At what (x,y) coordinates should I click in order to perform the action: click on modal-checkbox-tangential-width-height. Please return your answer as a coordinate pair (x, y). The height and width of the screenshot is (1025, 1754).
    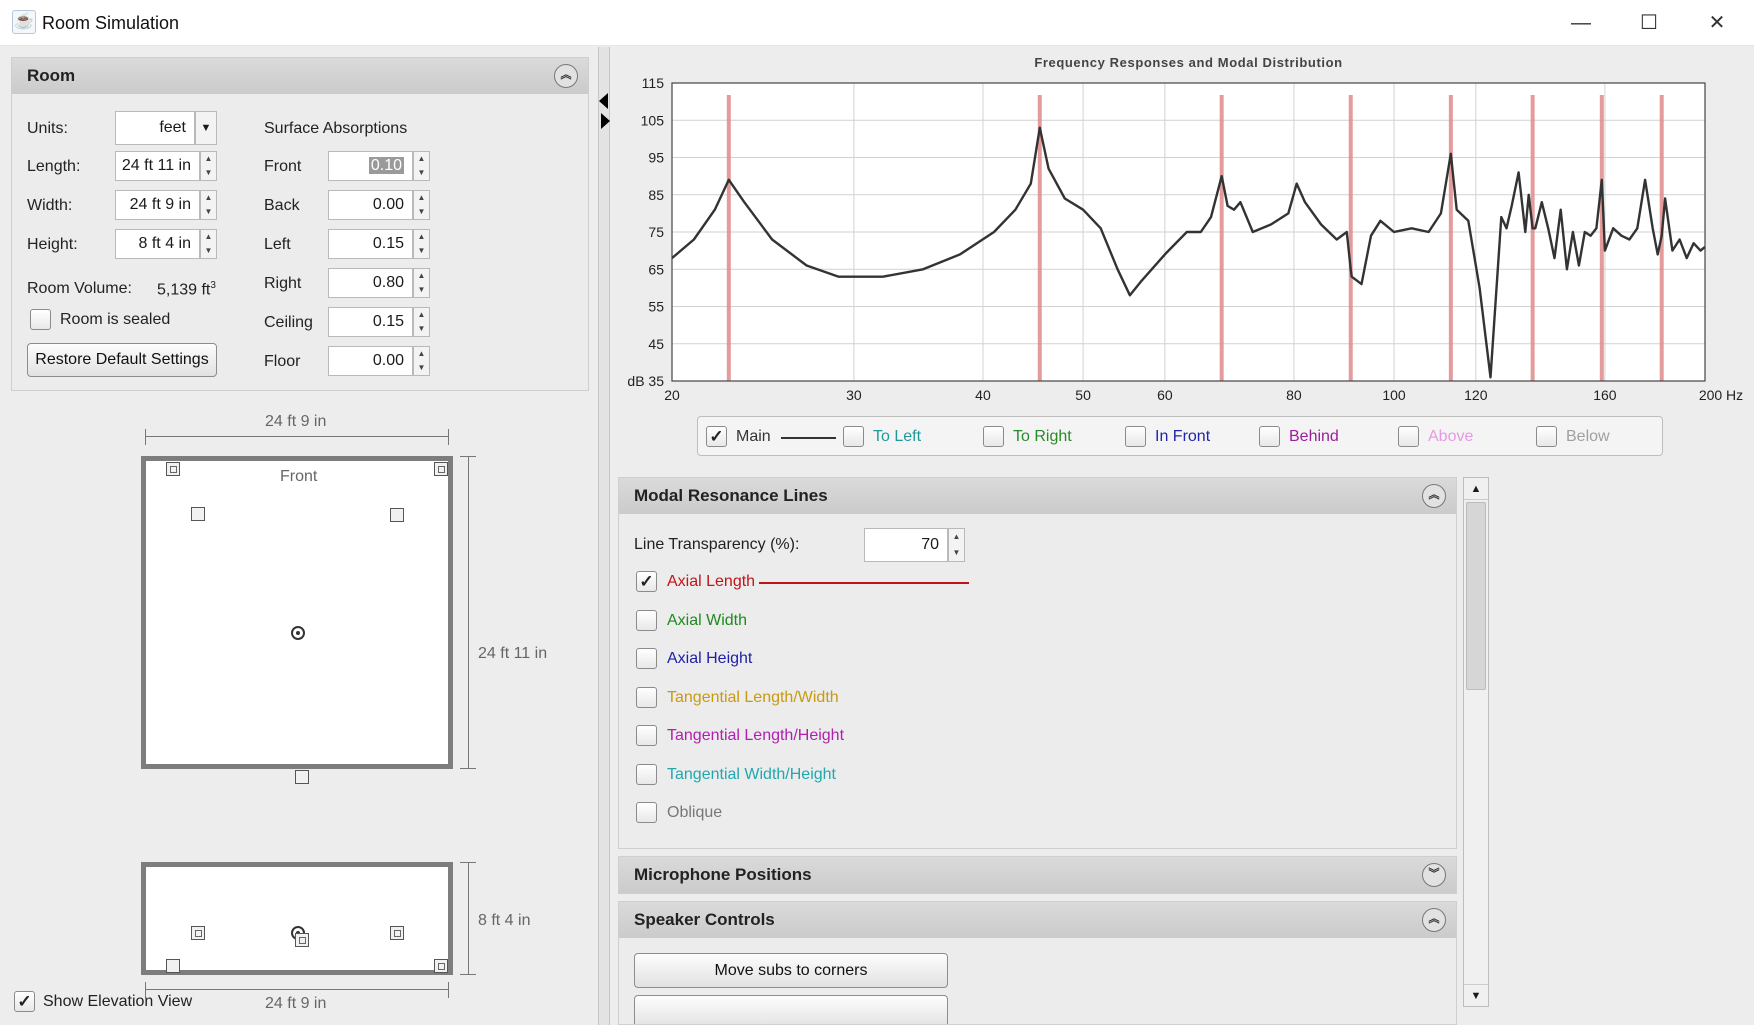
    Looking at the image, I should click on (646, 774).